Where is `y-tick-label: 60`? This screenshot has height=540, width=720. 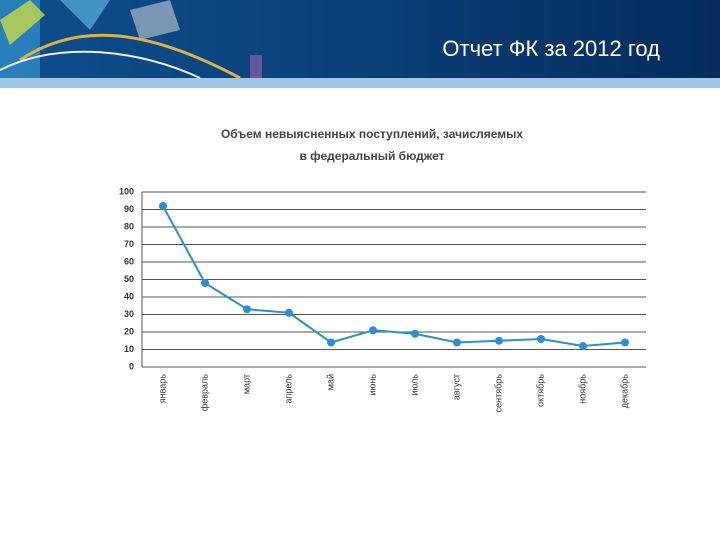 y-tick-label: 60 is located at coordinates (129, 261).